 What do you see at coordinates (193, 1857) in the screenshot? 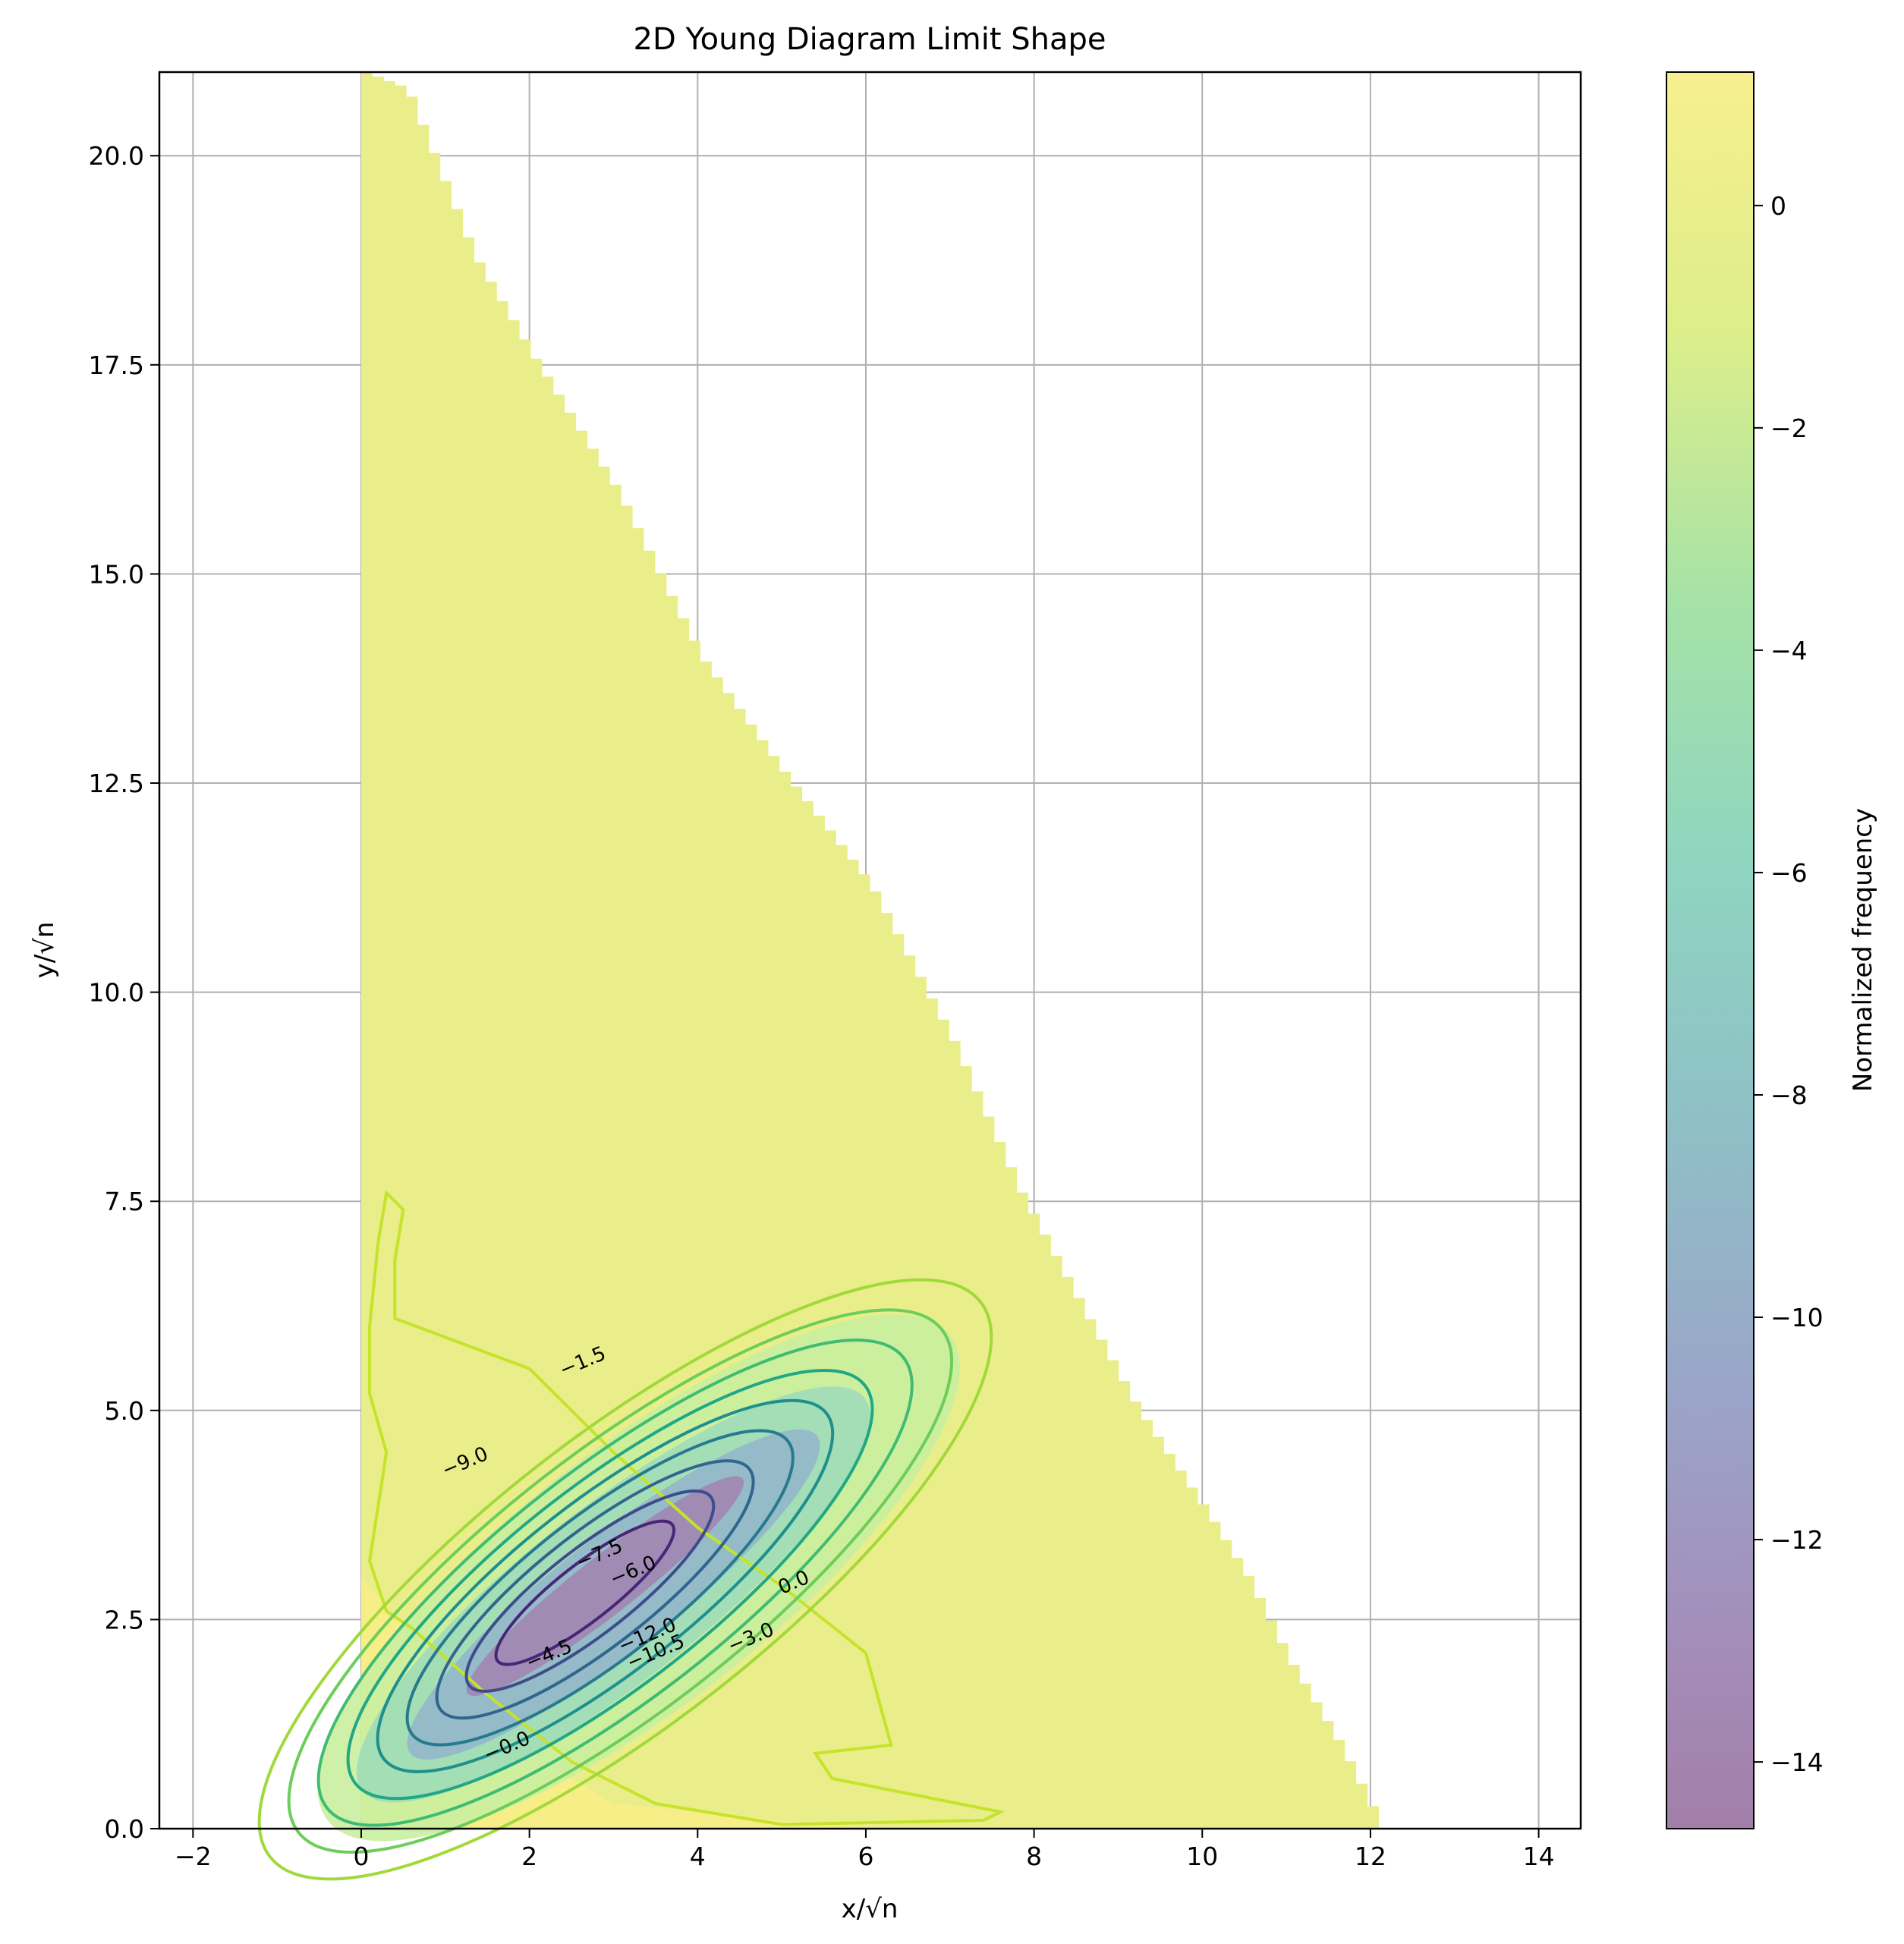
I see `x-tick-label: −2` at bounding box center [193, 1857].